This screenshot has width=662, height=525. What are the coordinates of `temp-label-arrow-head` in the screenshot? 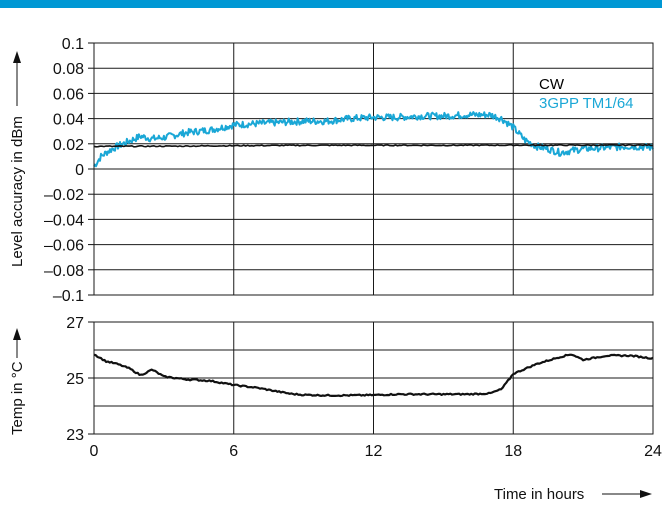 It's located at (17, 334).